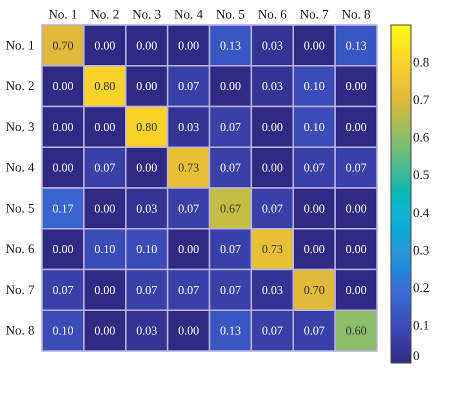  I want to click on x-tick-label: No. 5, so click(230, 14).